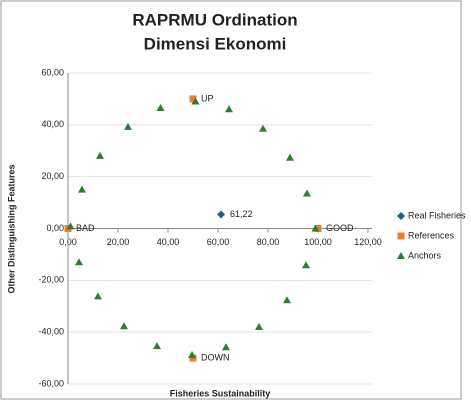 This screenshot has width=471, height=406. I want to click on x-tick-label: 80,00, so click(268, 242).